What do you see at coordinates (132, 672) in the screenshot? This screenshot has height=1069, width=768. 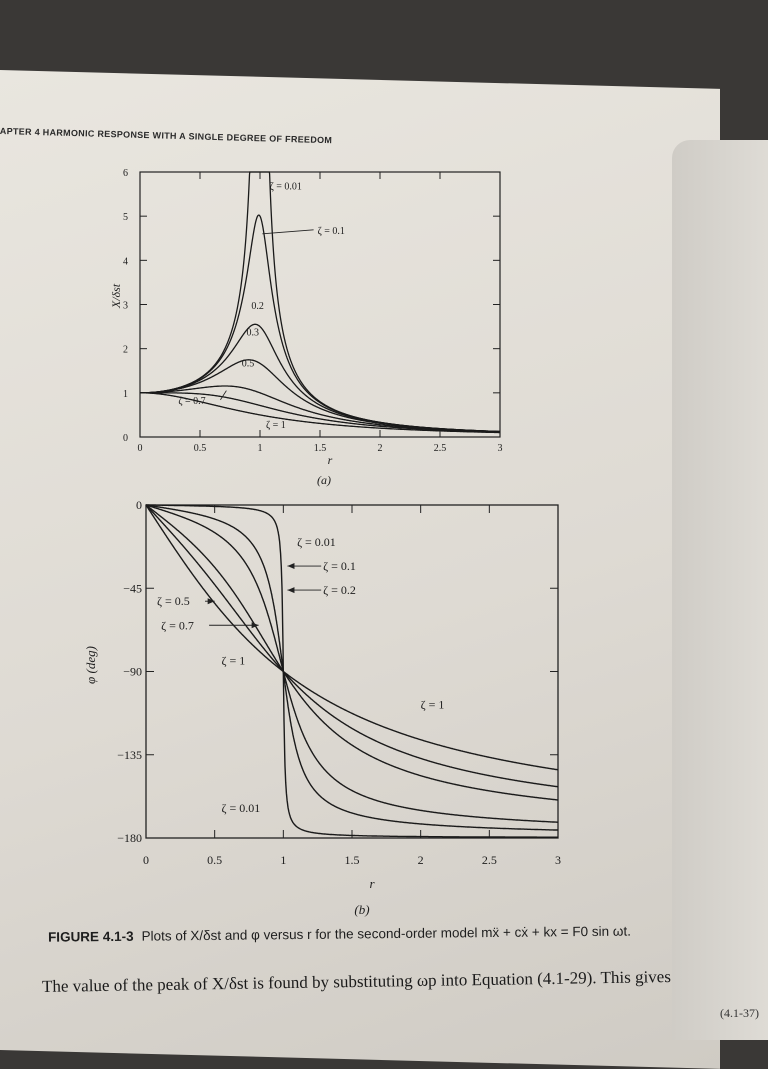 I see `panel-b-ytick-label: −90` at bounding box center [132, 672].